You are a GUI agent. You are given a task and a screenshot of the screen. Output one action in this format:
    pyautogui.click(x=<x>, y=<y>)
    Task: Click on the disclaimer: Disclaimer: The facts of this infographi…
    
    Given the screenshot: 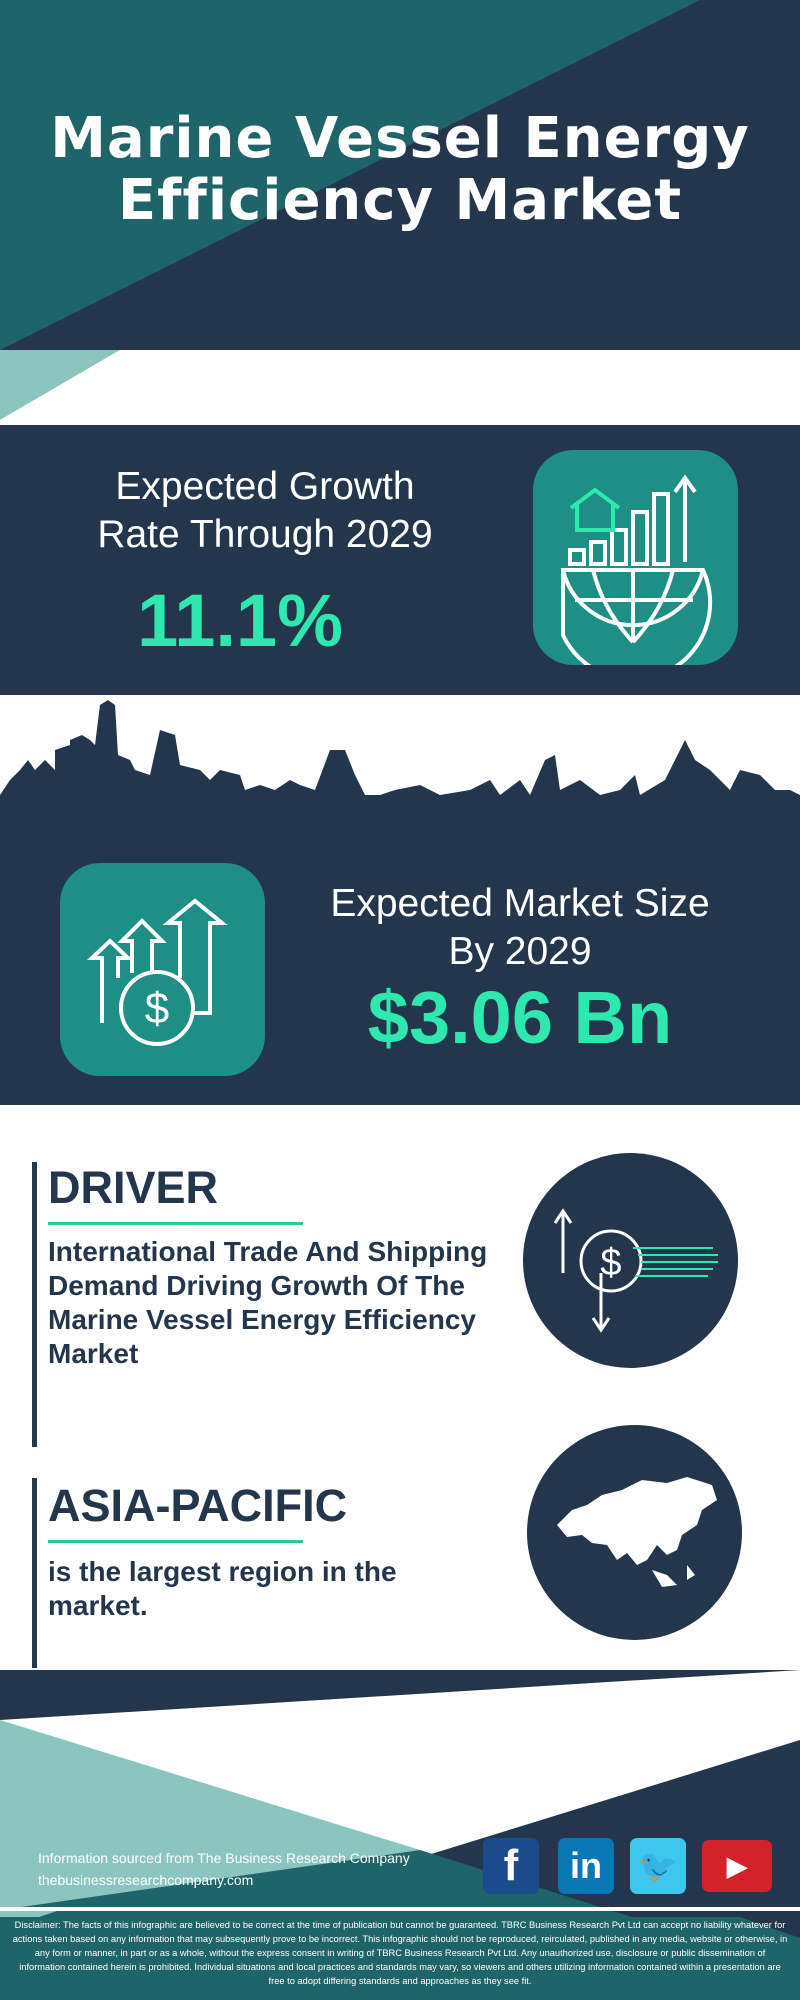 What is the action you would take?
    pyautogui.click(x=400, y=1953)
    